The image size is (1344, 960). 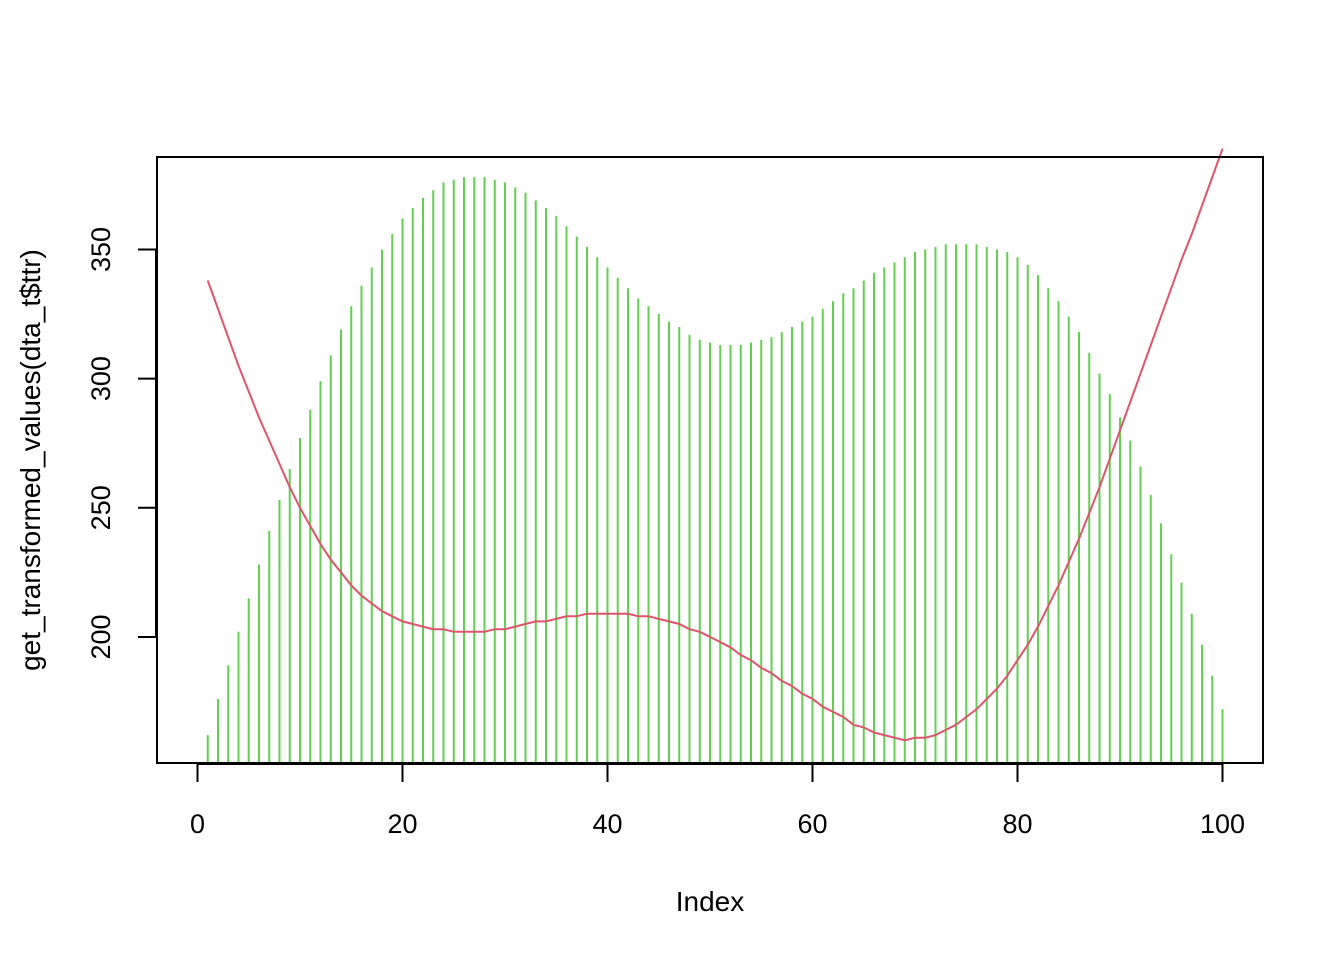 I want to click on x-tick-label: 100, so click(x=1222, y=824).